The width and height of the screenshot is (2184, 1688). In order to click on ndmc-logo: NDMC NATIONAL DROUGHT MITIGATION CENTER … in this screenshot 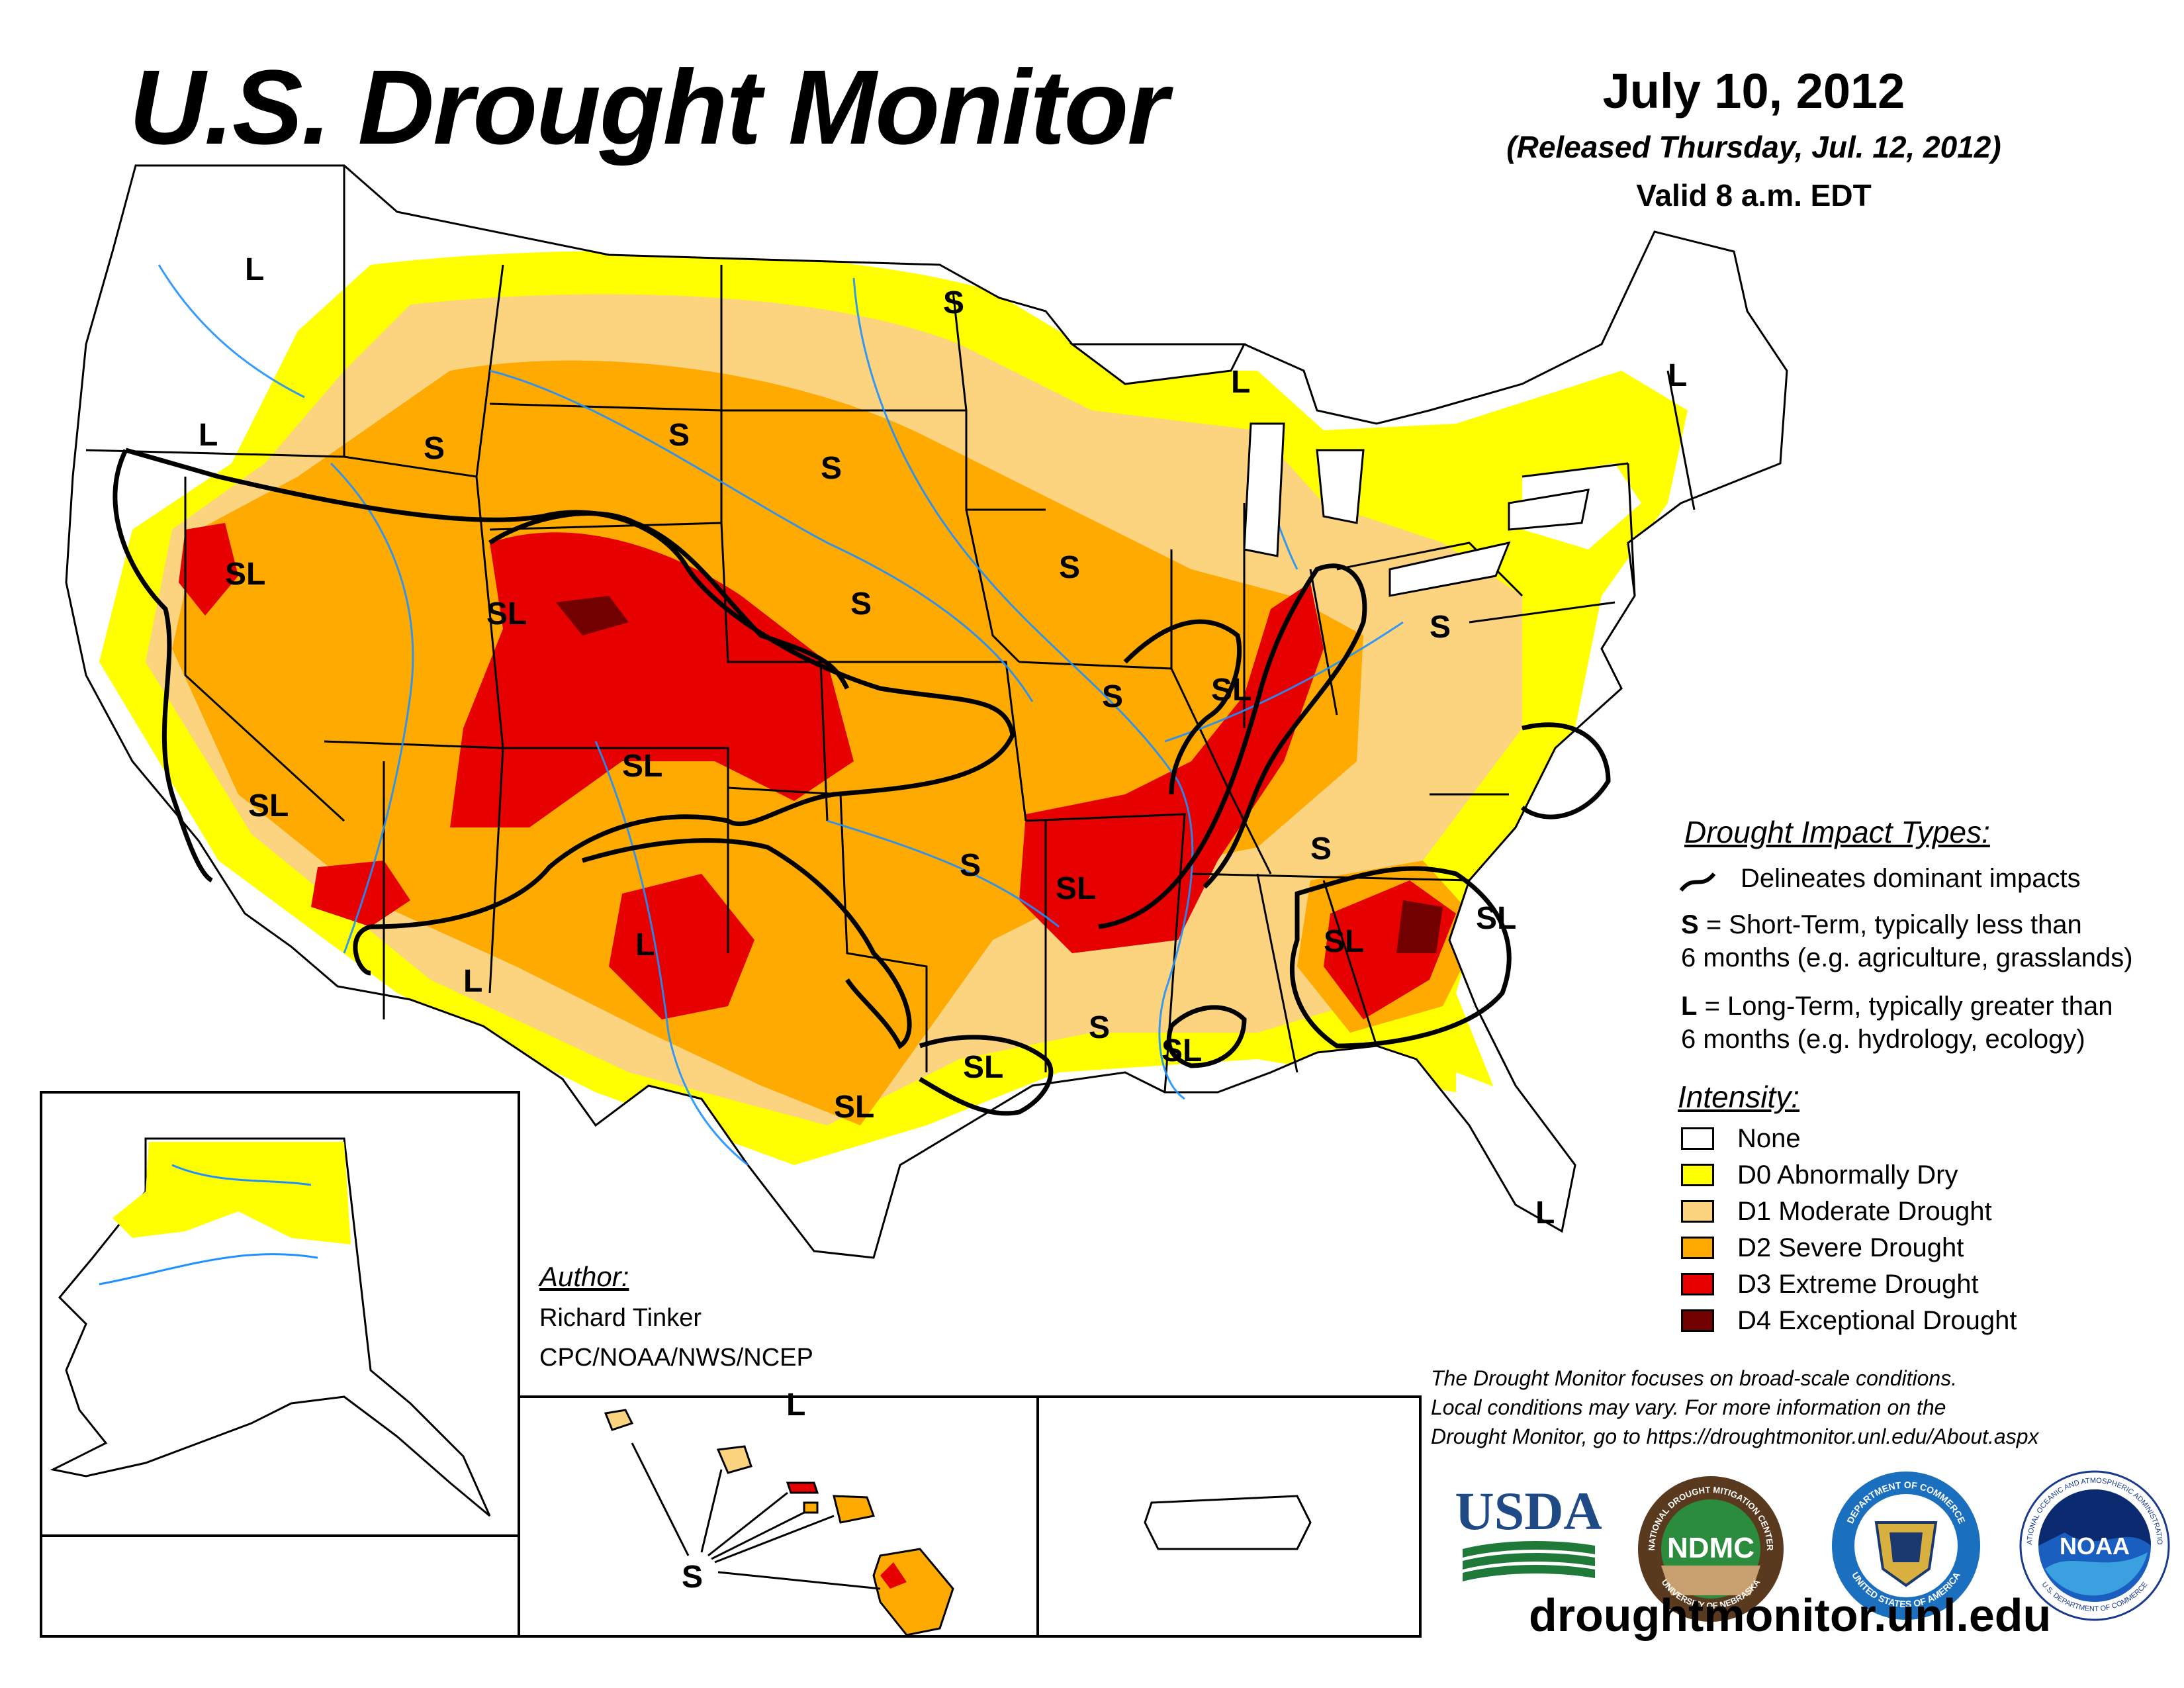, I will do `click(1711, 1549)`.